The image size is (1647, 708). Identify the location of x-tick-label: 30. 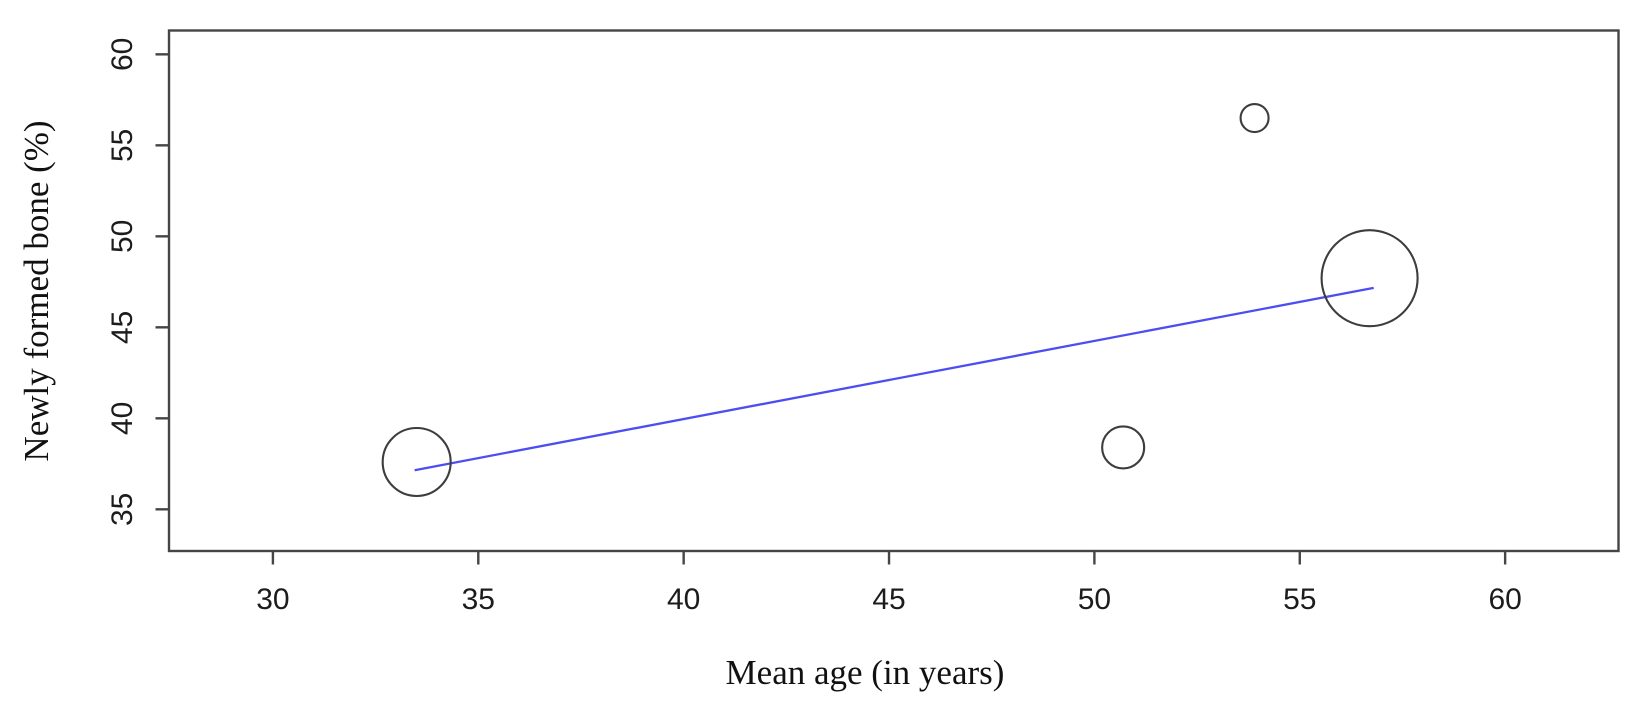
(272, 599).